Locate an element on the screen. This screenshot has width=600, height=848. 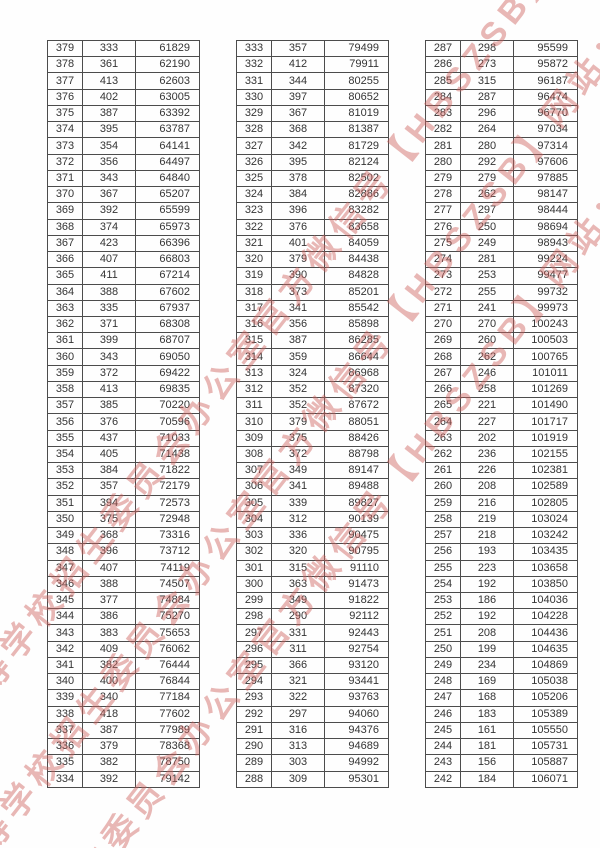
cumulative-count-cell: 99477 is located at coordinates (545, 276).